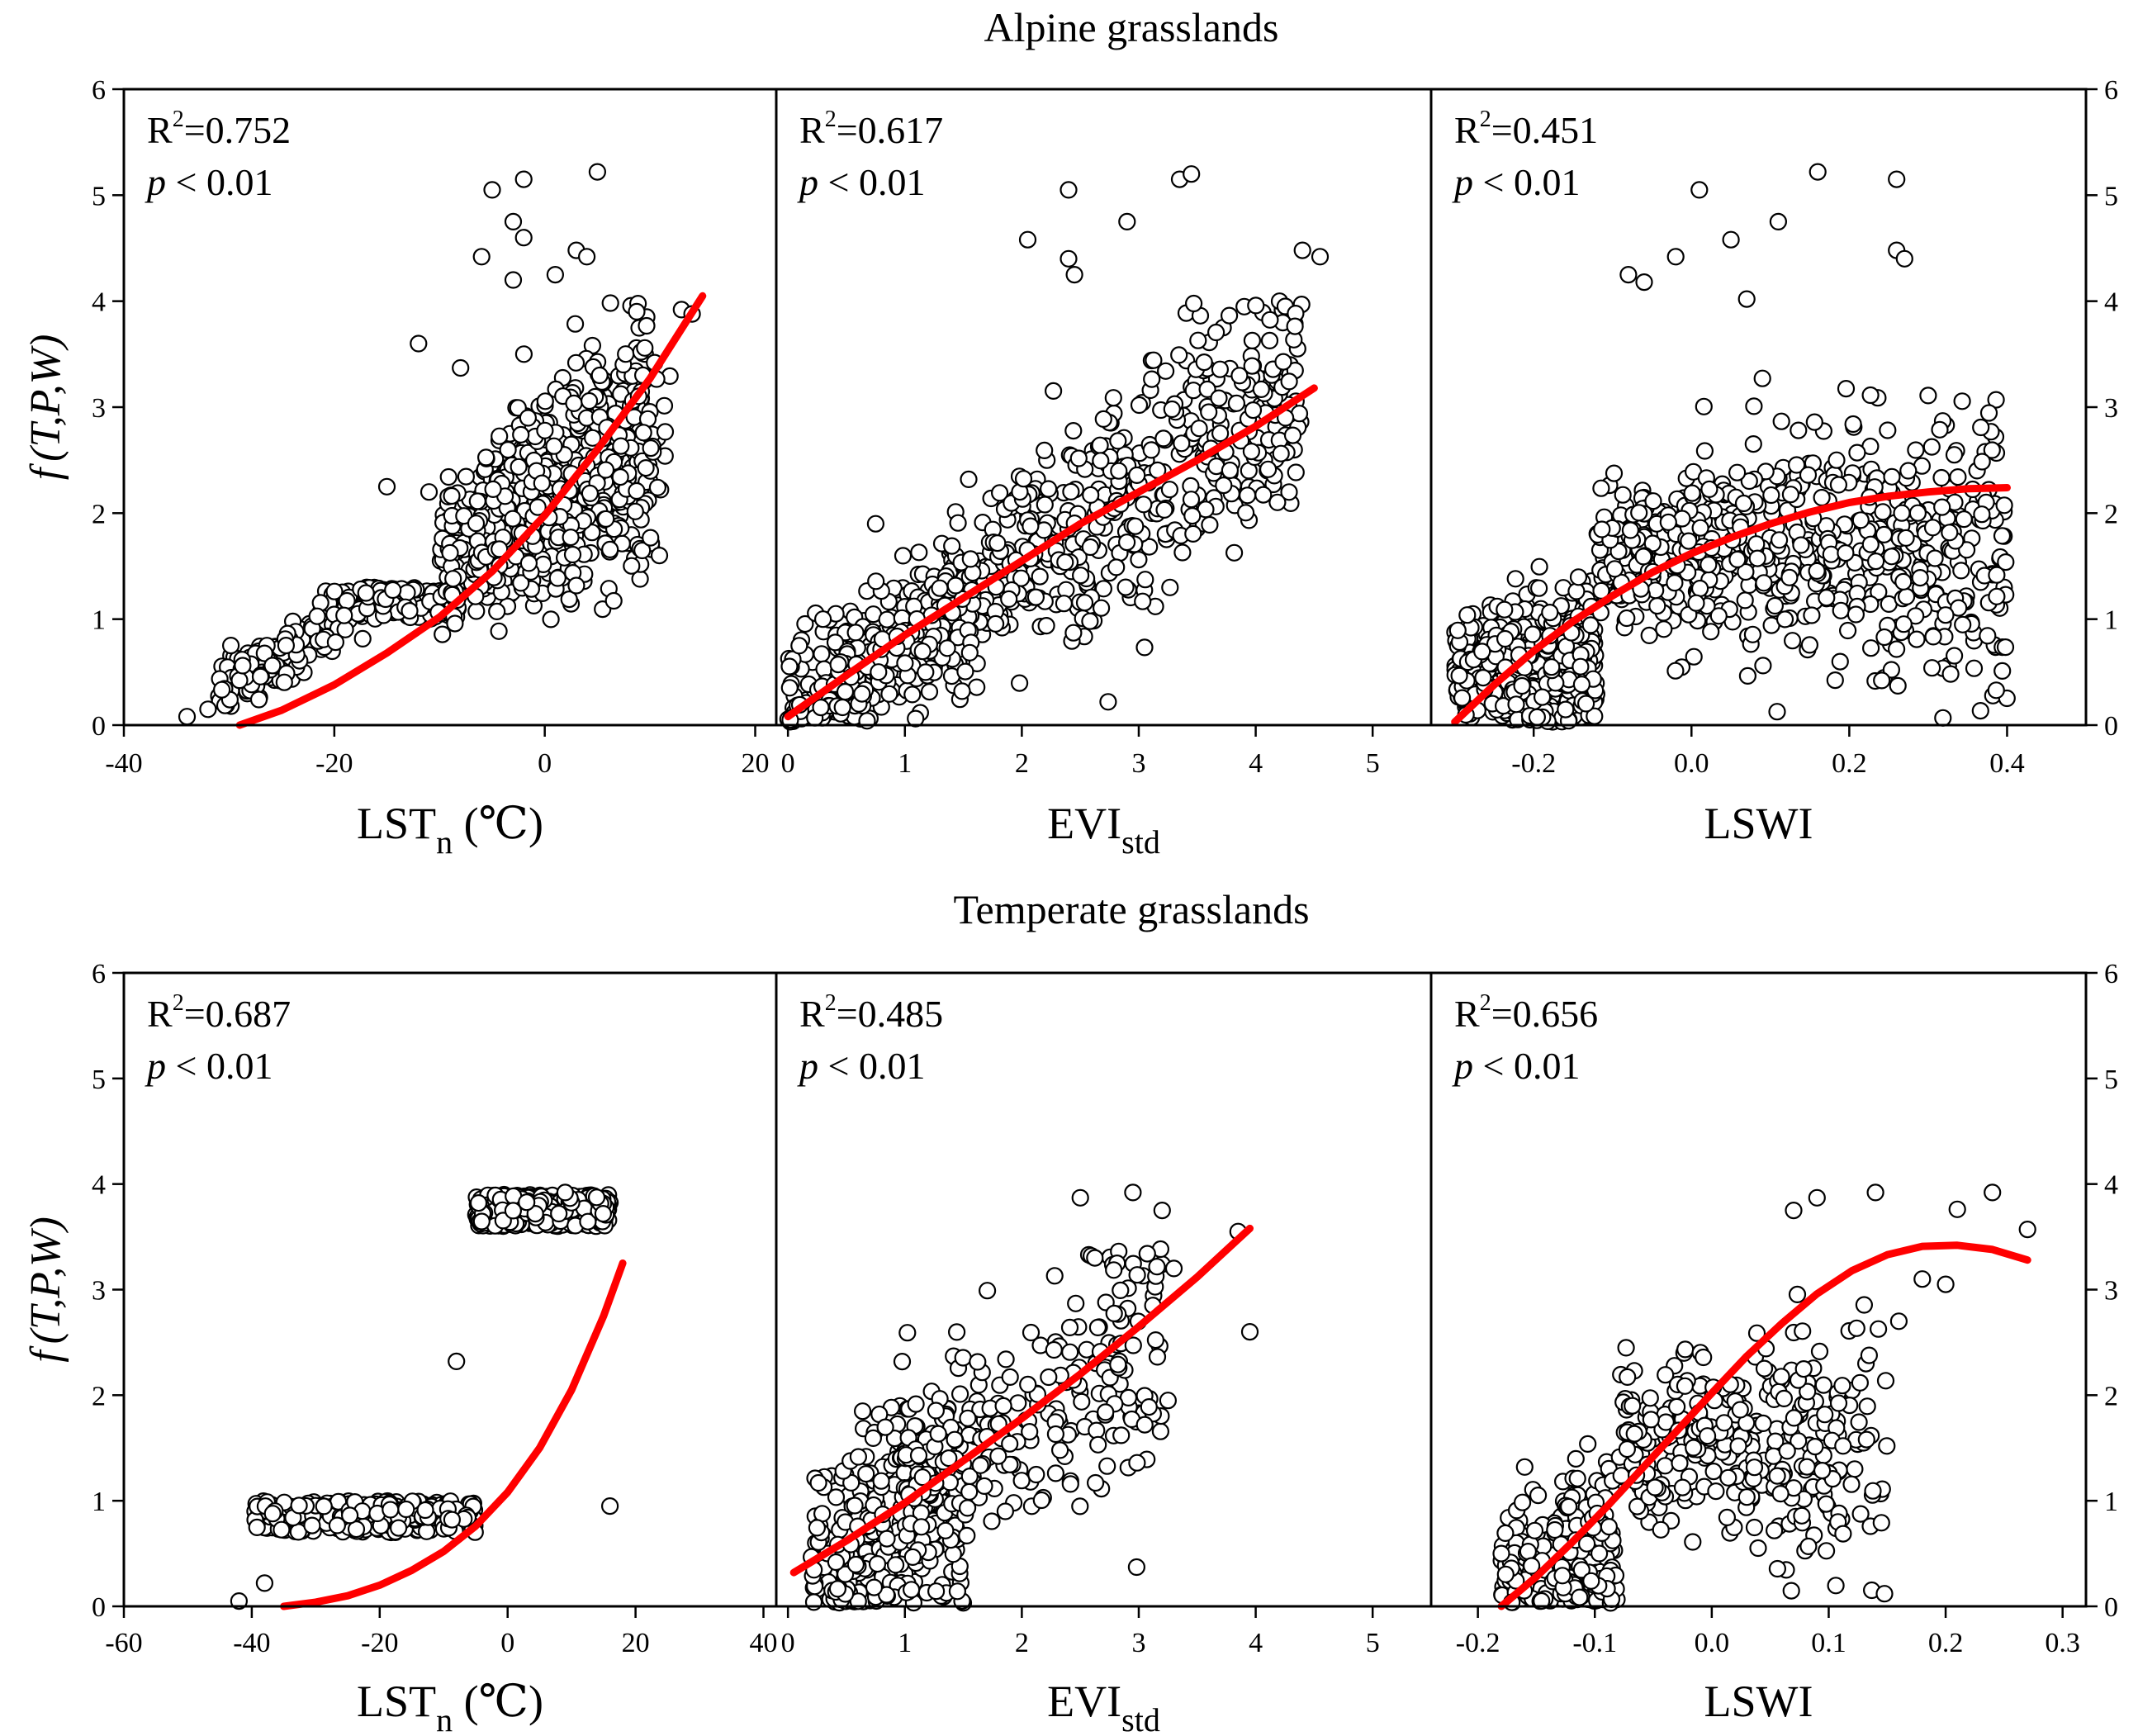 Image resolution: width=2138 pixels, height=1736 pixels. Describe the element at coordinates (545, 763) in the screenshot. I see `x-tick-label: 0` at that location.